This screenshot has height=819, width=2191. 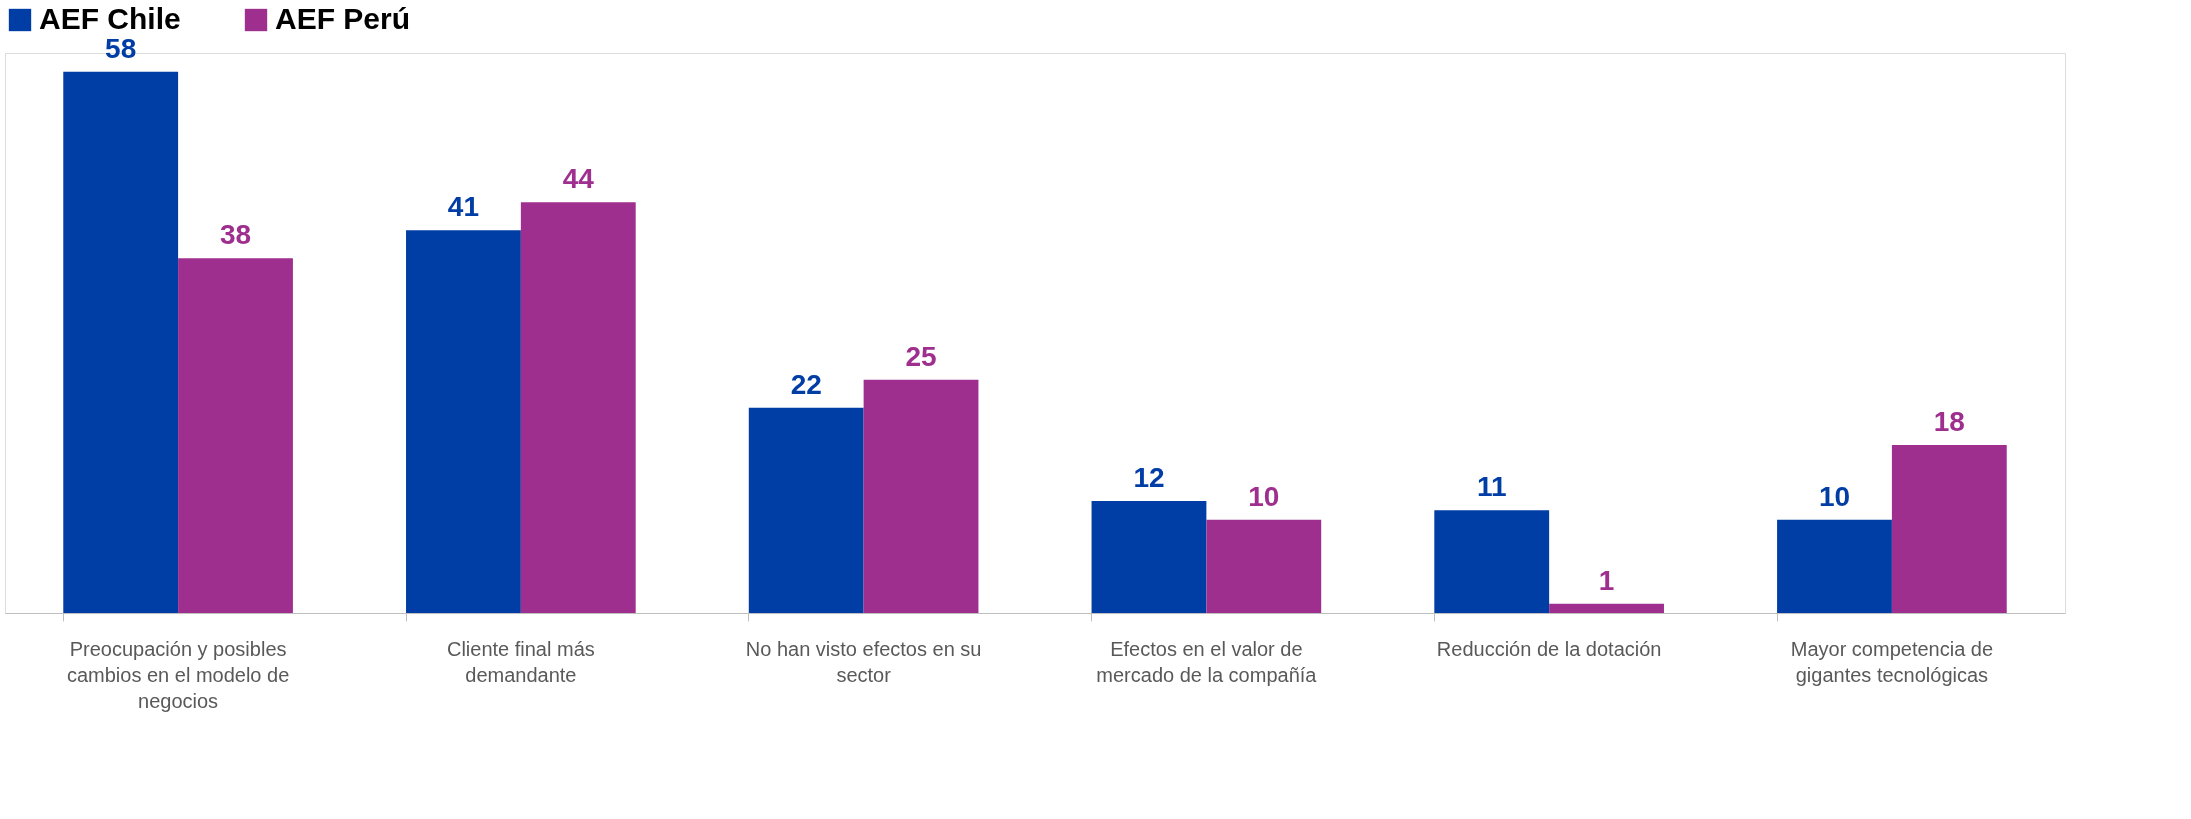 I want to click on x-tick-label: Efectos en el valor de mercado de la compañía, so click(x=1207, y=661).